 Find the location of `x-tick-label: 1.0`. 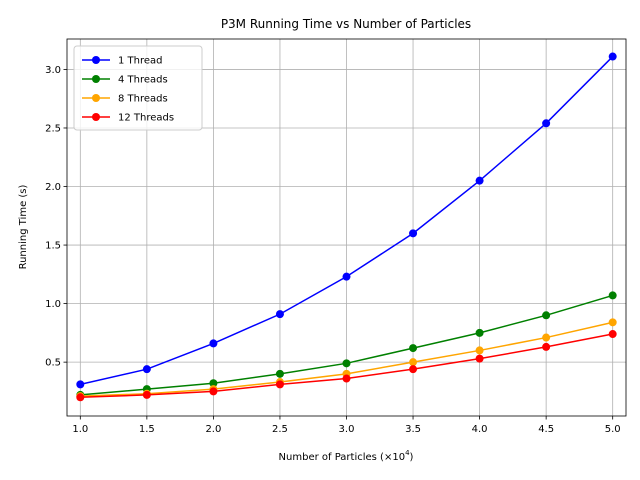

x-tick-label: 1.0 is located at coordinates (80, 429).